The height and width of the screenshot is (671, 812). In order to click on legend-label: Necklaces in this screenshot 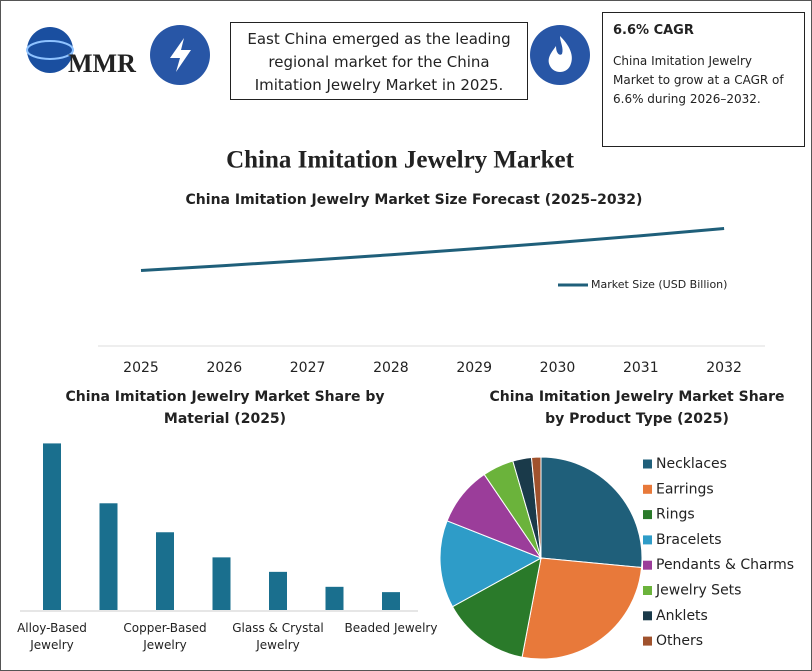, I will do `click(691, 464)`.